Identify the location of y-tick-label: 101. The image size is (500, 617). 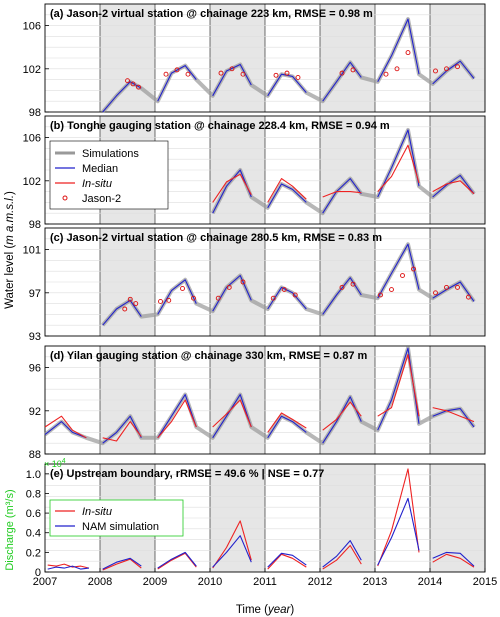
(32, 251).